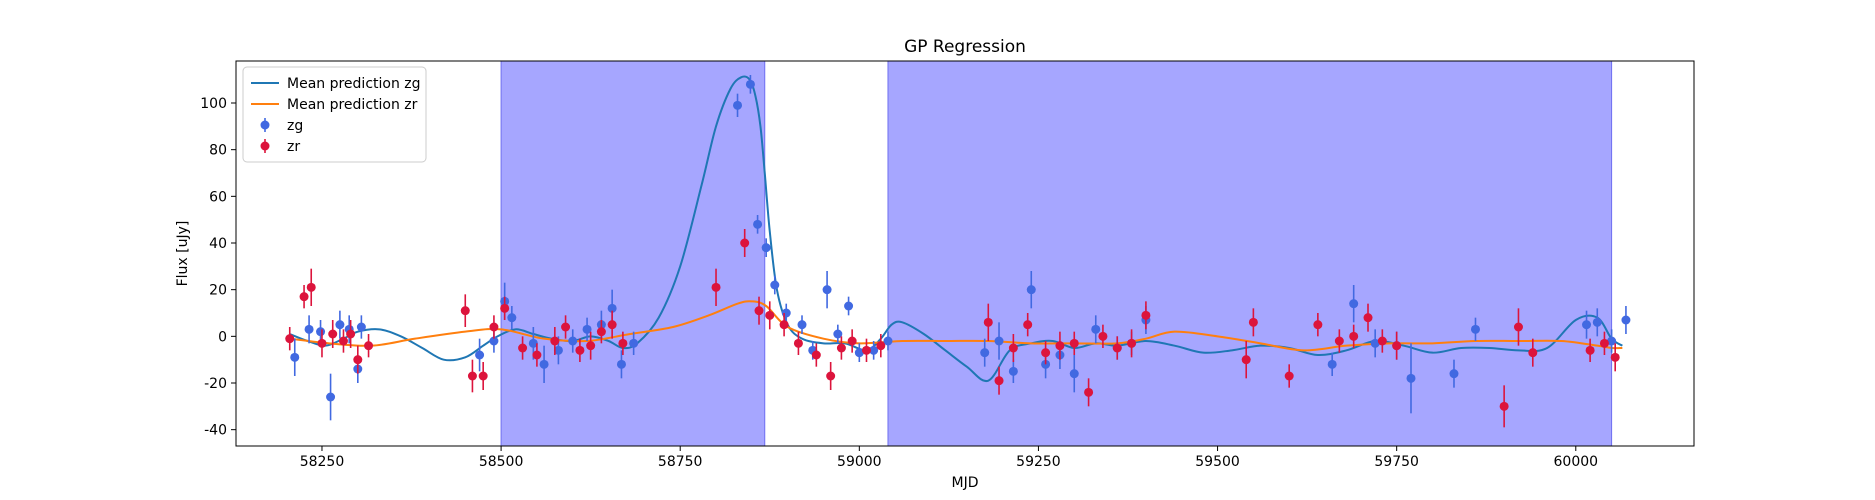 This screenshot has width=1875, height=500. Describe the element at coordinates (1217, 462) in the screenshot. I see `x-tick-label: 59500` at that location.